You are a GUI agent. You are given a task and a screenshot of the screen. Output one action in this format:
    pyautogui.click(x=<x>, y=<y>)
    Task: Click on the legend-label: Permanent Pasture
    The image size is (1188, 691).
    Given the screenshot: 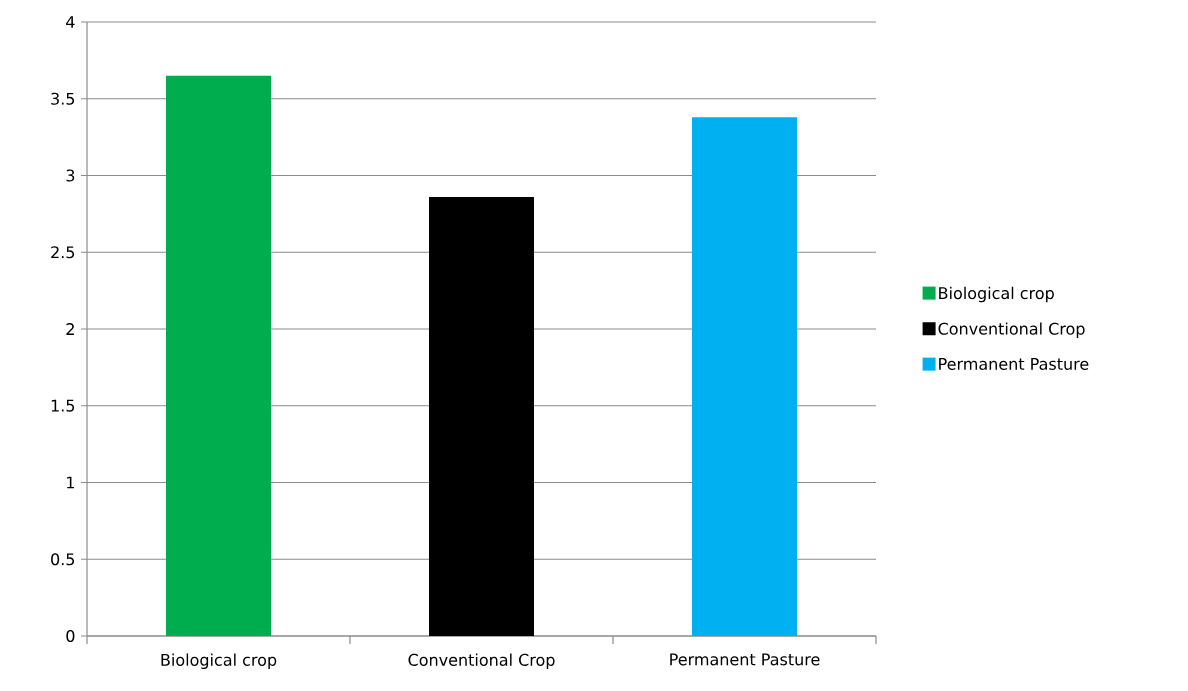 What is the action you would take?
    pyautogui.click(x=1014, y=364)
    